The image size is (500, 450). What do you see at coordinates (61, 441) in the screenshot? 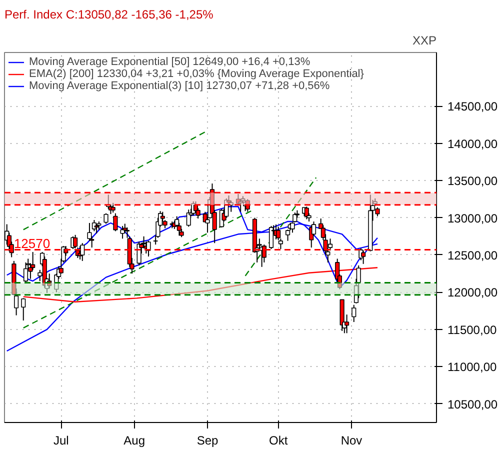
I see `x-tick-label: Jul` at bounding box center [61, 441].